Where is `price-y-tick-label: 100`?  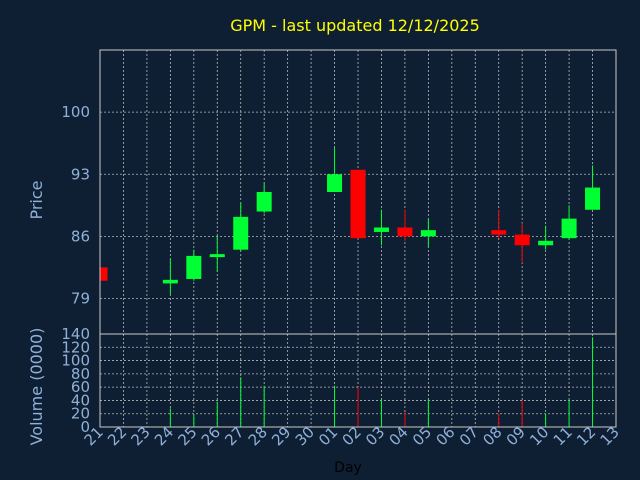 price-y-tick-label: 100 is located at coordinates (75, 112).